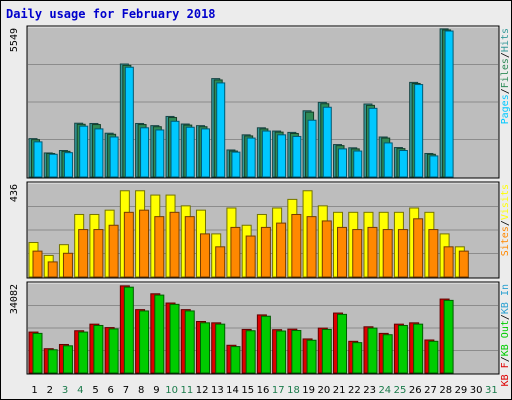 This screenshot has width=512, height=400. What do you see at coordinates (80, 390) in the screenshot?
I see `x-tick-label: 4` at bounding box center [80, 390].